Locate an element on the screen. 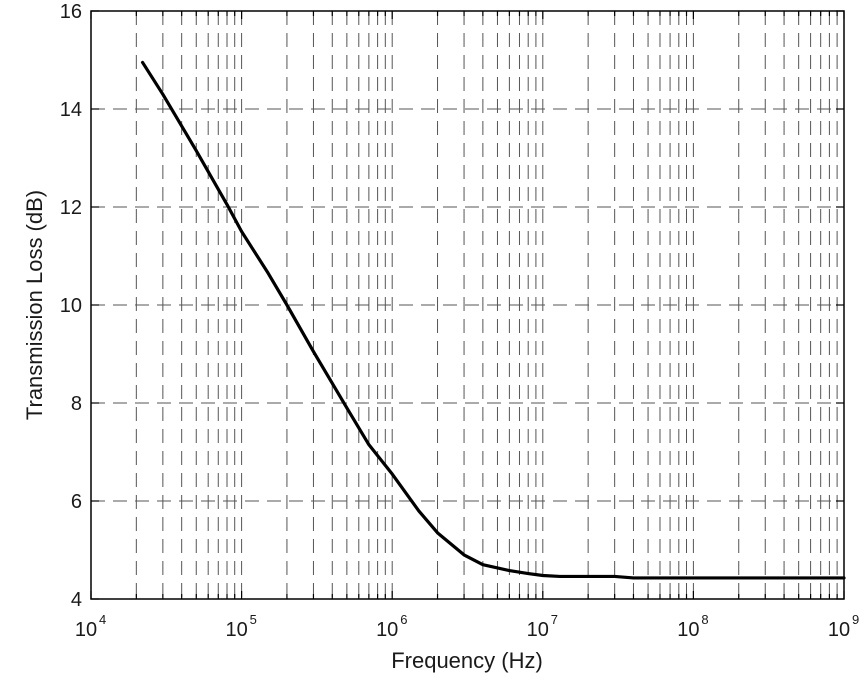 This screenshot has height=685, width=865. x-tick-label-exponent: 8 is located at coordinates (704, 619).